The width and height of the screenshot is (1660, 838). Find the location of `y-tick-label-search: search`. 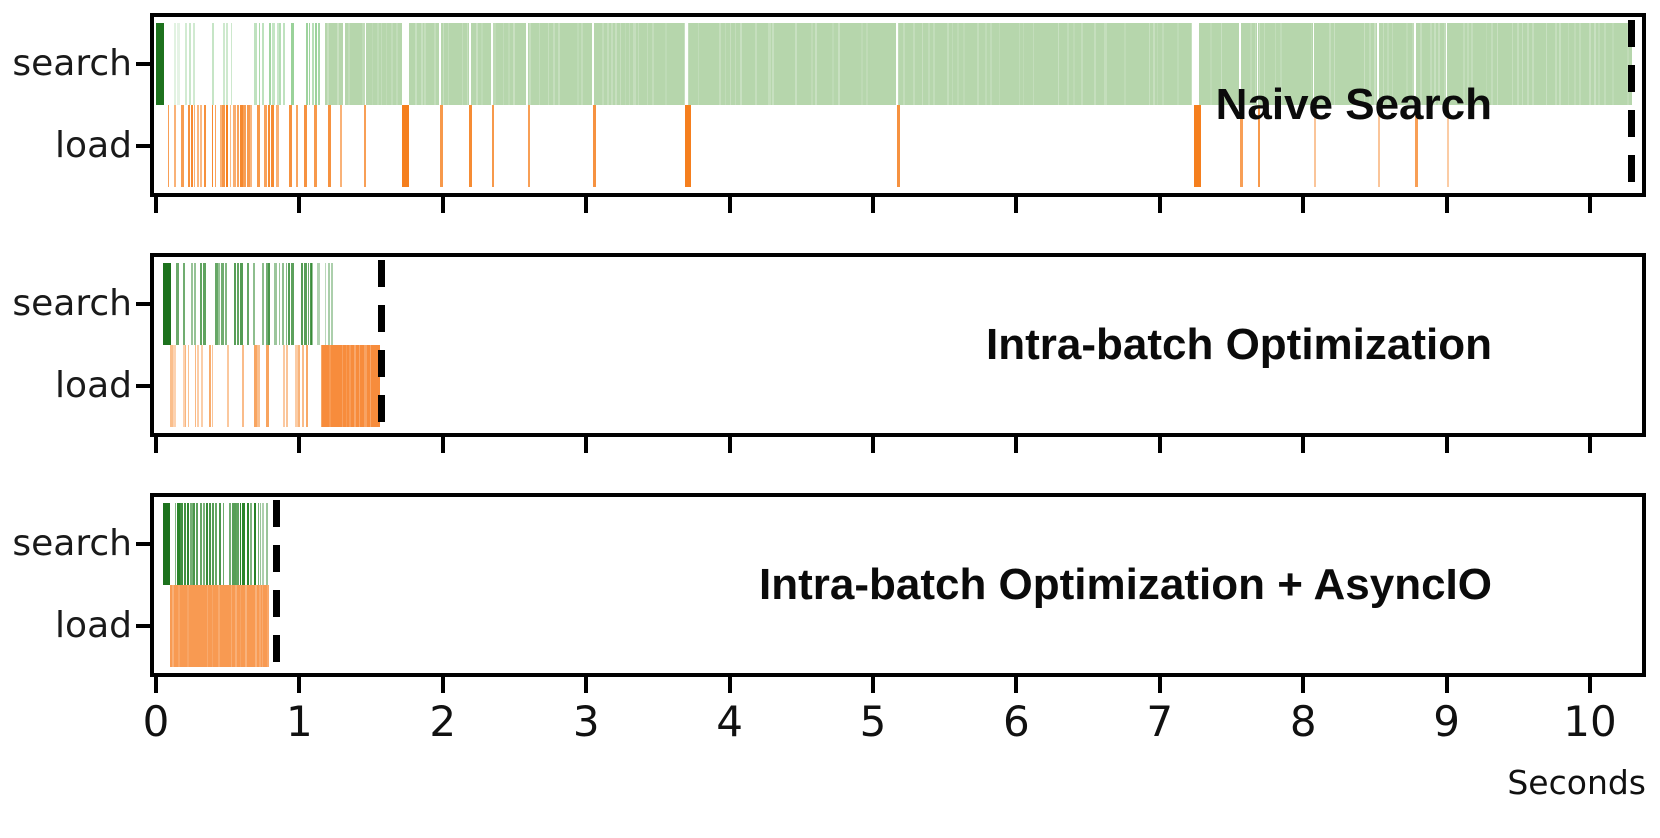

y-tick-label-search: search is located at coordinates (72, 543).